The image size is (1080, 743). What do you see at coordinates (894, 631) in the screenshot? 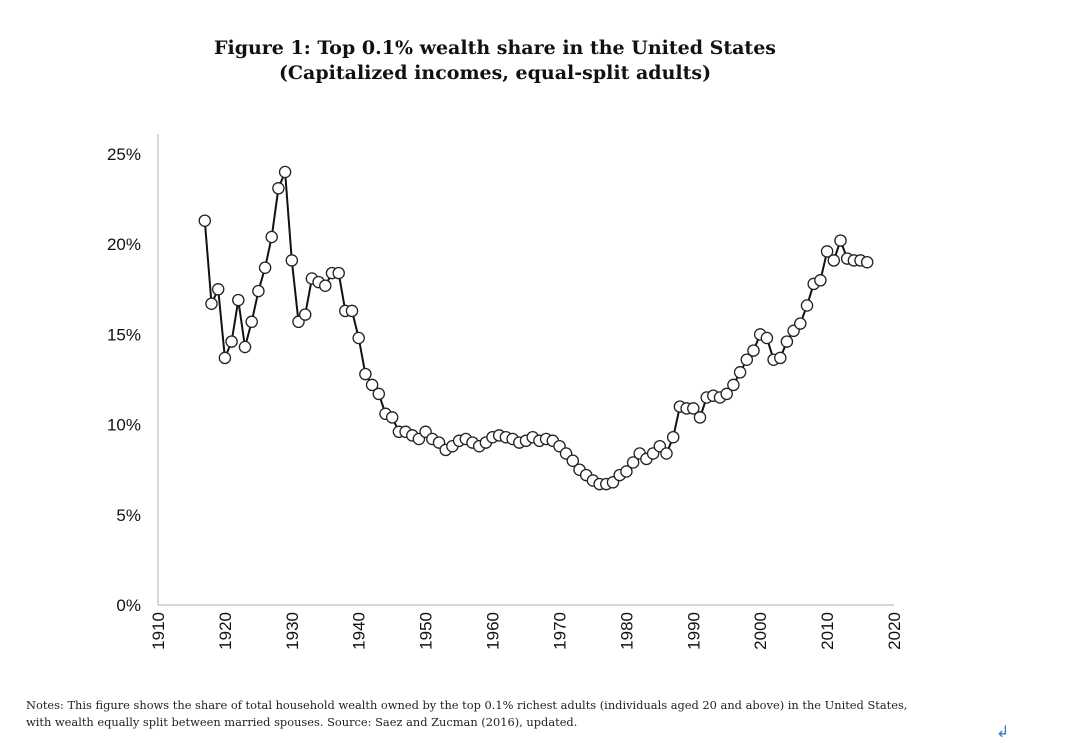
I see `x-tick-label: 2020` at bounding box center [894, 631].